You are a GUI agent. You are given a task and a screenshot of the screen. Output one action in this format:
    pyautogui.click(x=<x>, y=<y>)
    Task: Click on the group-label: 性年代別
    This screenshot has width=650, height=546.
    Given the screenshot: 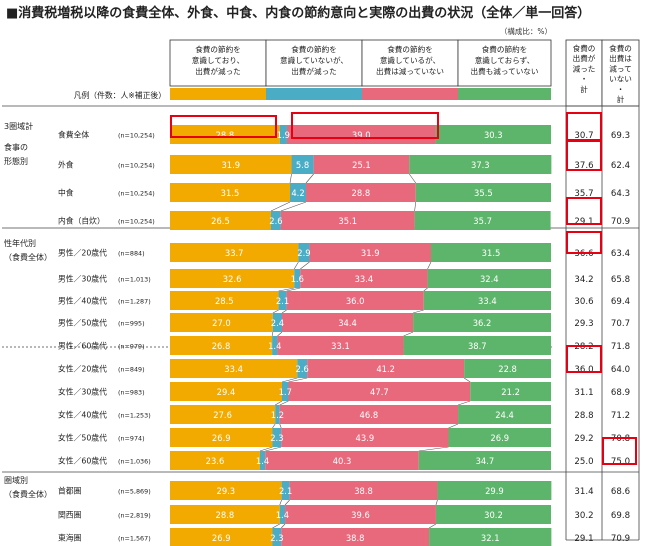 What is the action you would take?
    pyautogui.click(x=20, y=243)
    